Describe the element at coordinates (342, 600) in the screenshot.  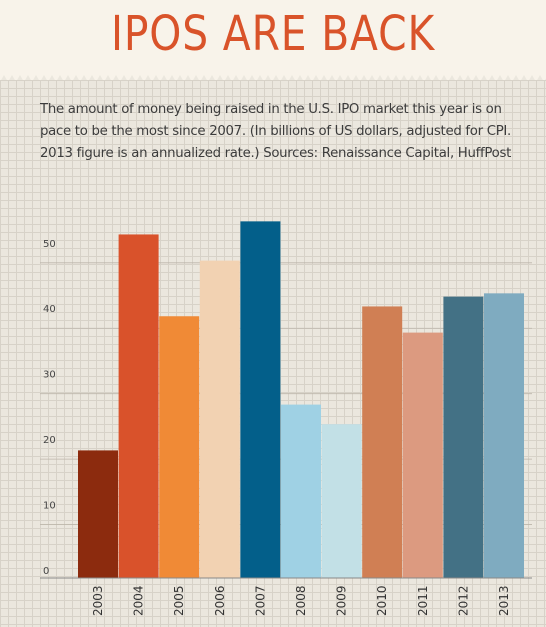
I see `x-tick-label: 2009` at that location.